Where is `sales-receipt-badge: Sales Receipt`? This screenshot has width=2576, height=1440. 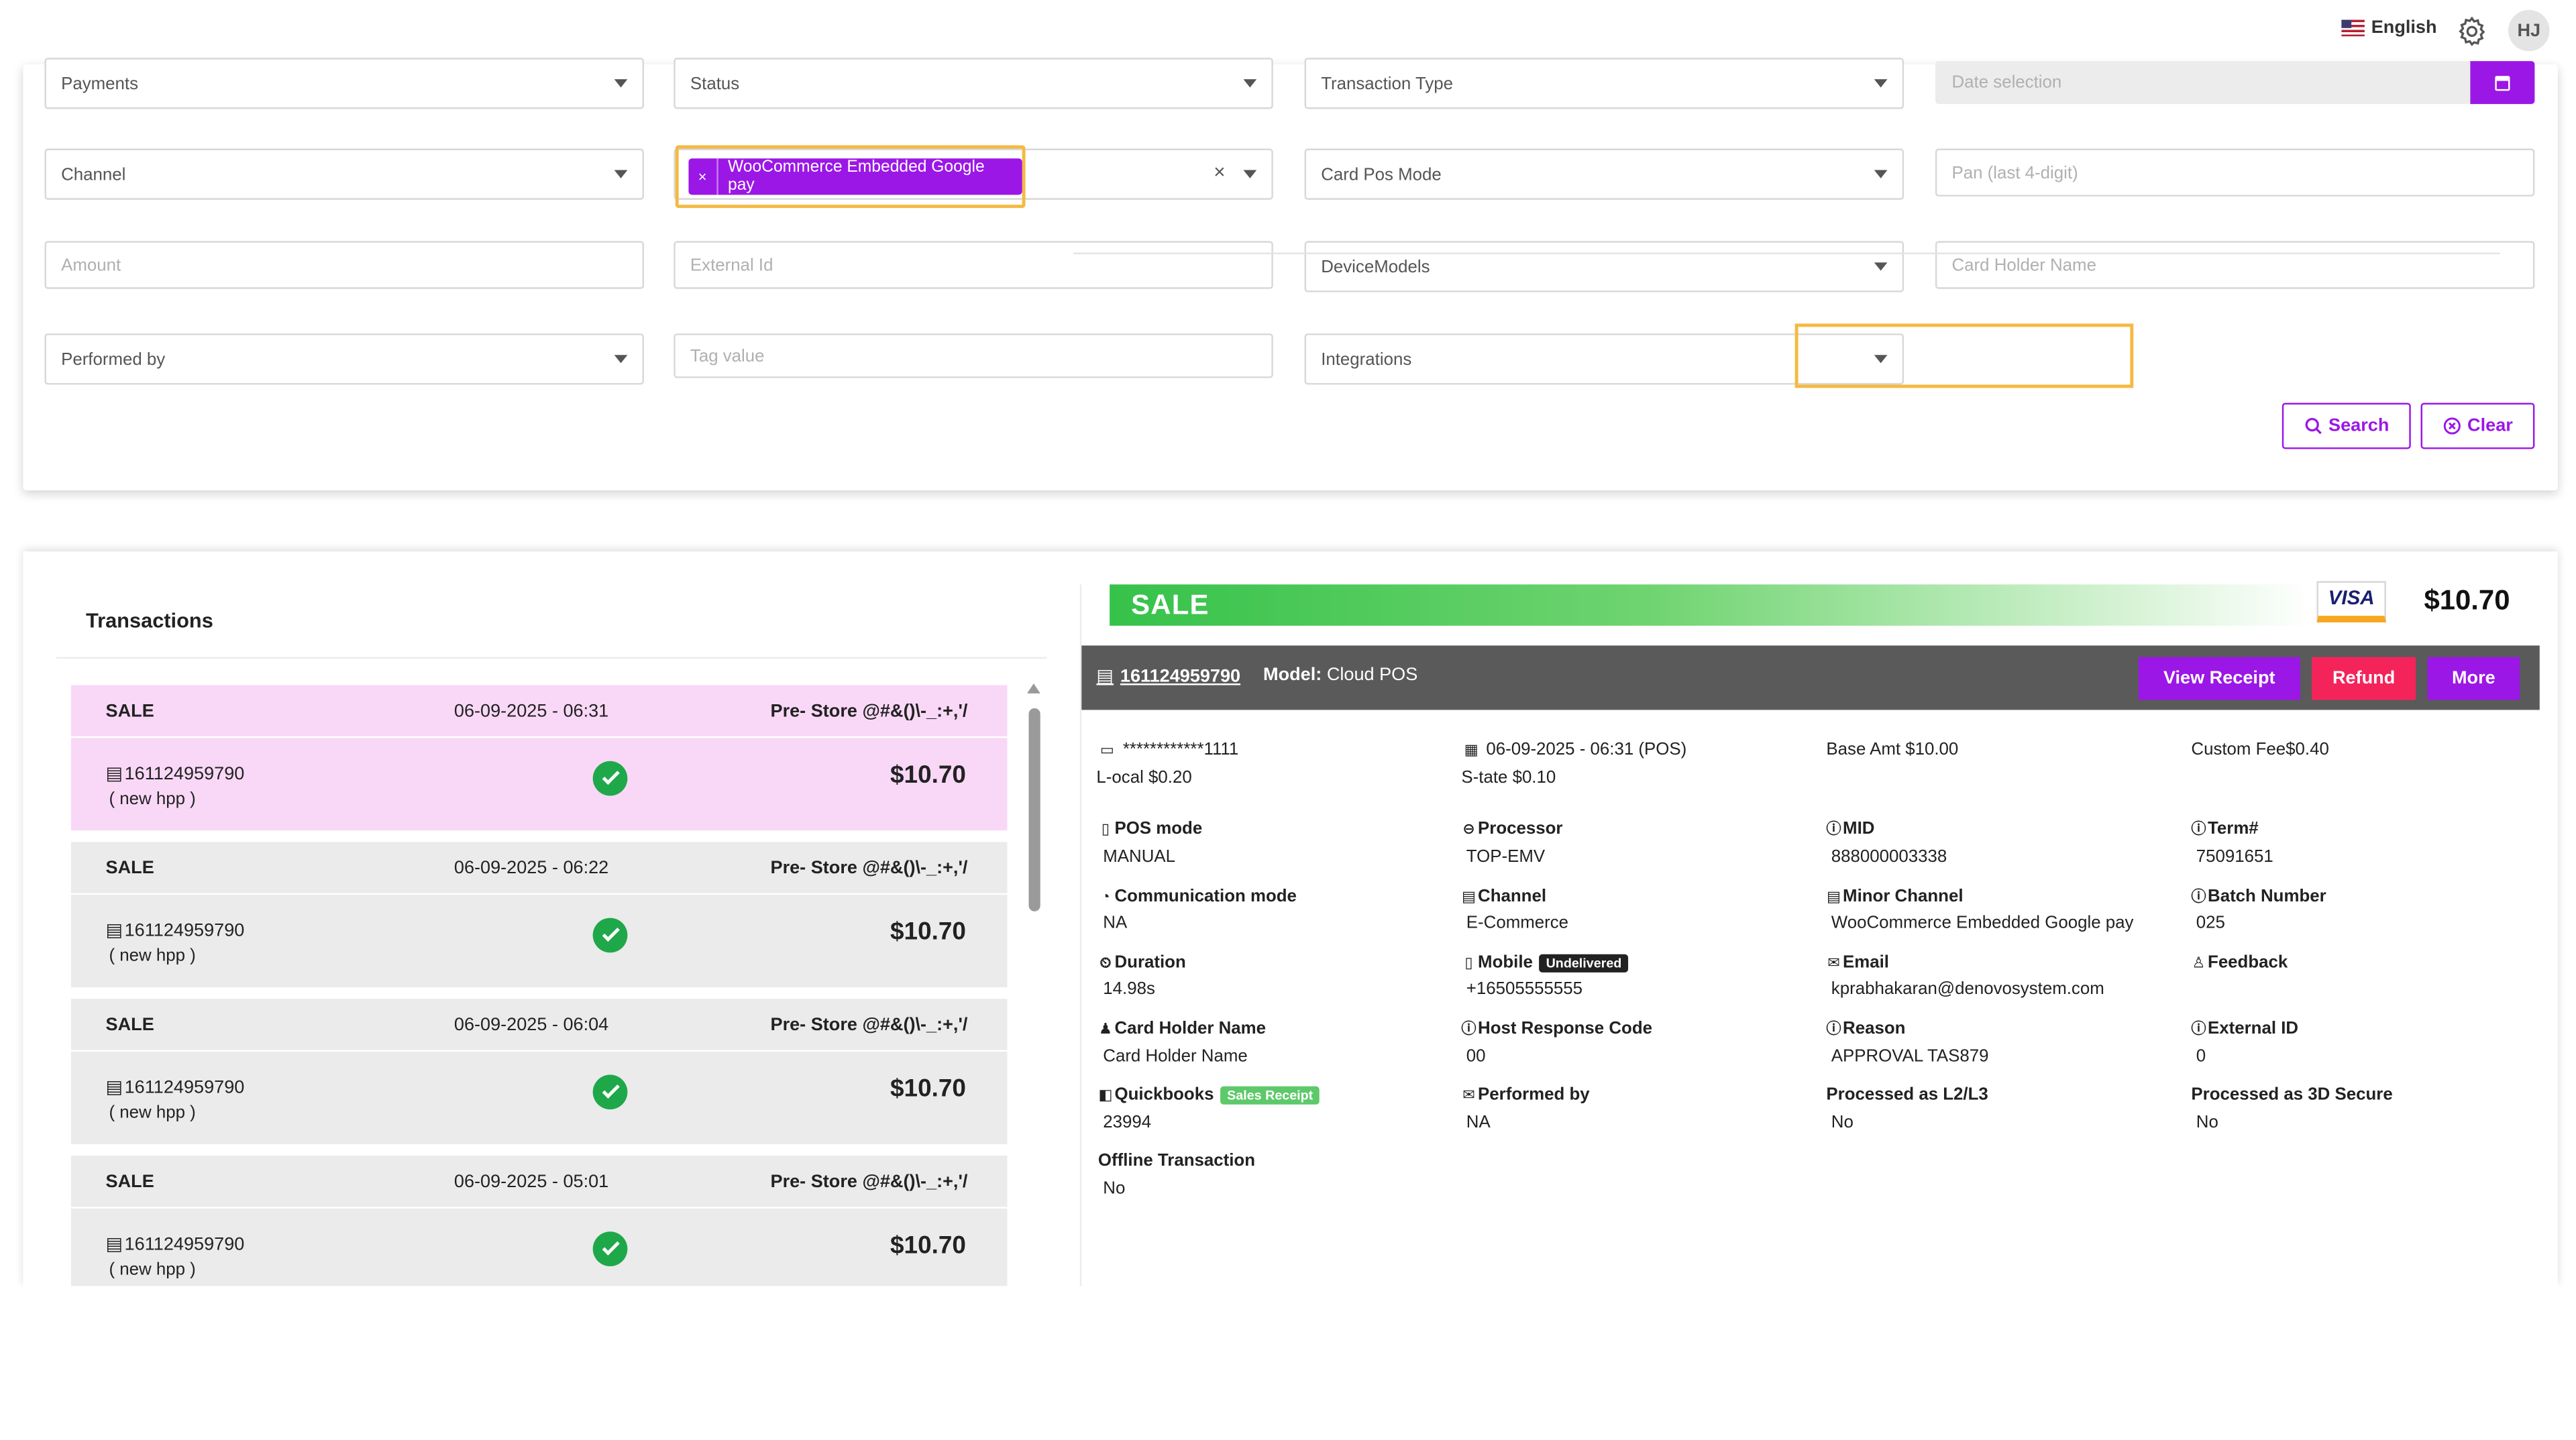 sales-receipt-badge: Sales Receipt is located at coordinates (1270, 1094).